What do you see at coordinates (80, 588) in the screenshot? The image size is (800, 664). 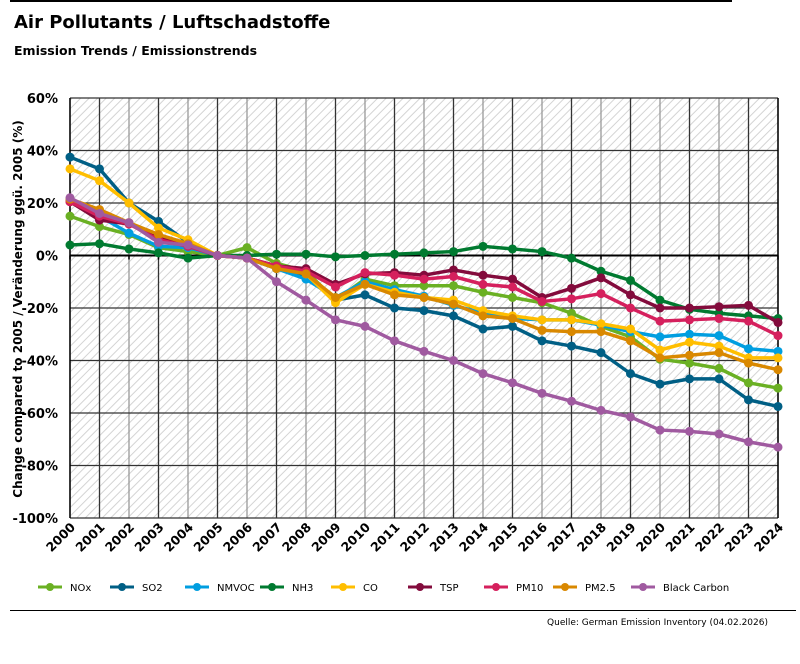 I see `legend-label: NOx` at bounding box center [80, 588].